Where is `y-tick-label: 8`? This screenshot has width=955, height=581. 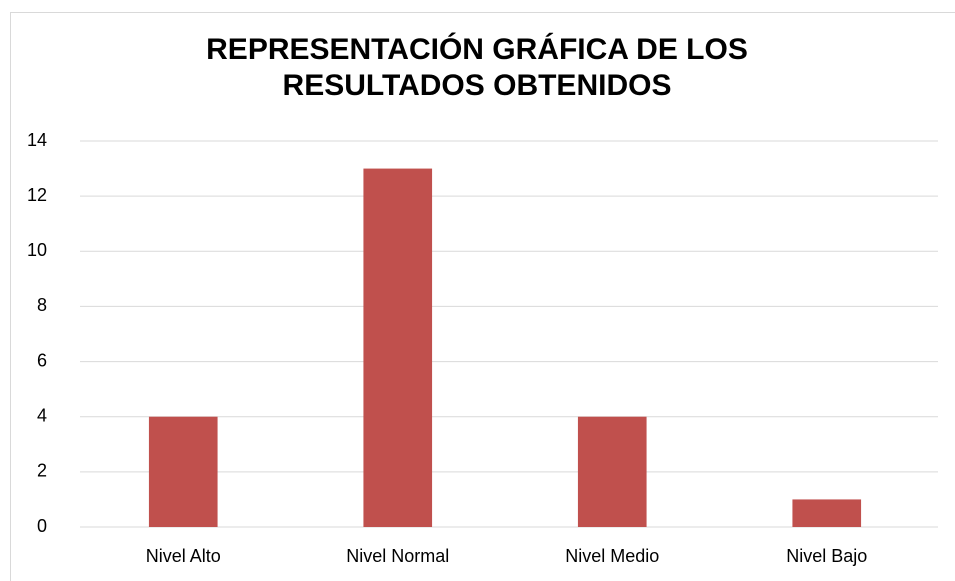
y-tick-label: 8 is located at coordinates (42, 305).